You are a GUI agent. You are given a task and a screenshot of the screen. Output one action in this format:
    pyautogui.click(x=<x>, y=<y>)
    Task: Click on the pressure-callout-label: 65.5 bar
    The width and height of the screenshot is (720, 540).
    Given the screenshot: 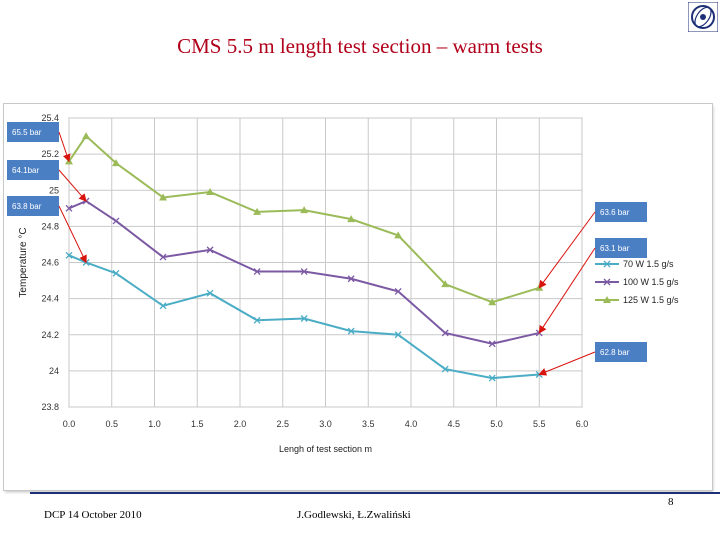 What is the action you would take?
    pyautogui.click(x=27, y=132)
    